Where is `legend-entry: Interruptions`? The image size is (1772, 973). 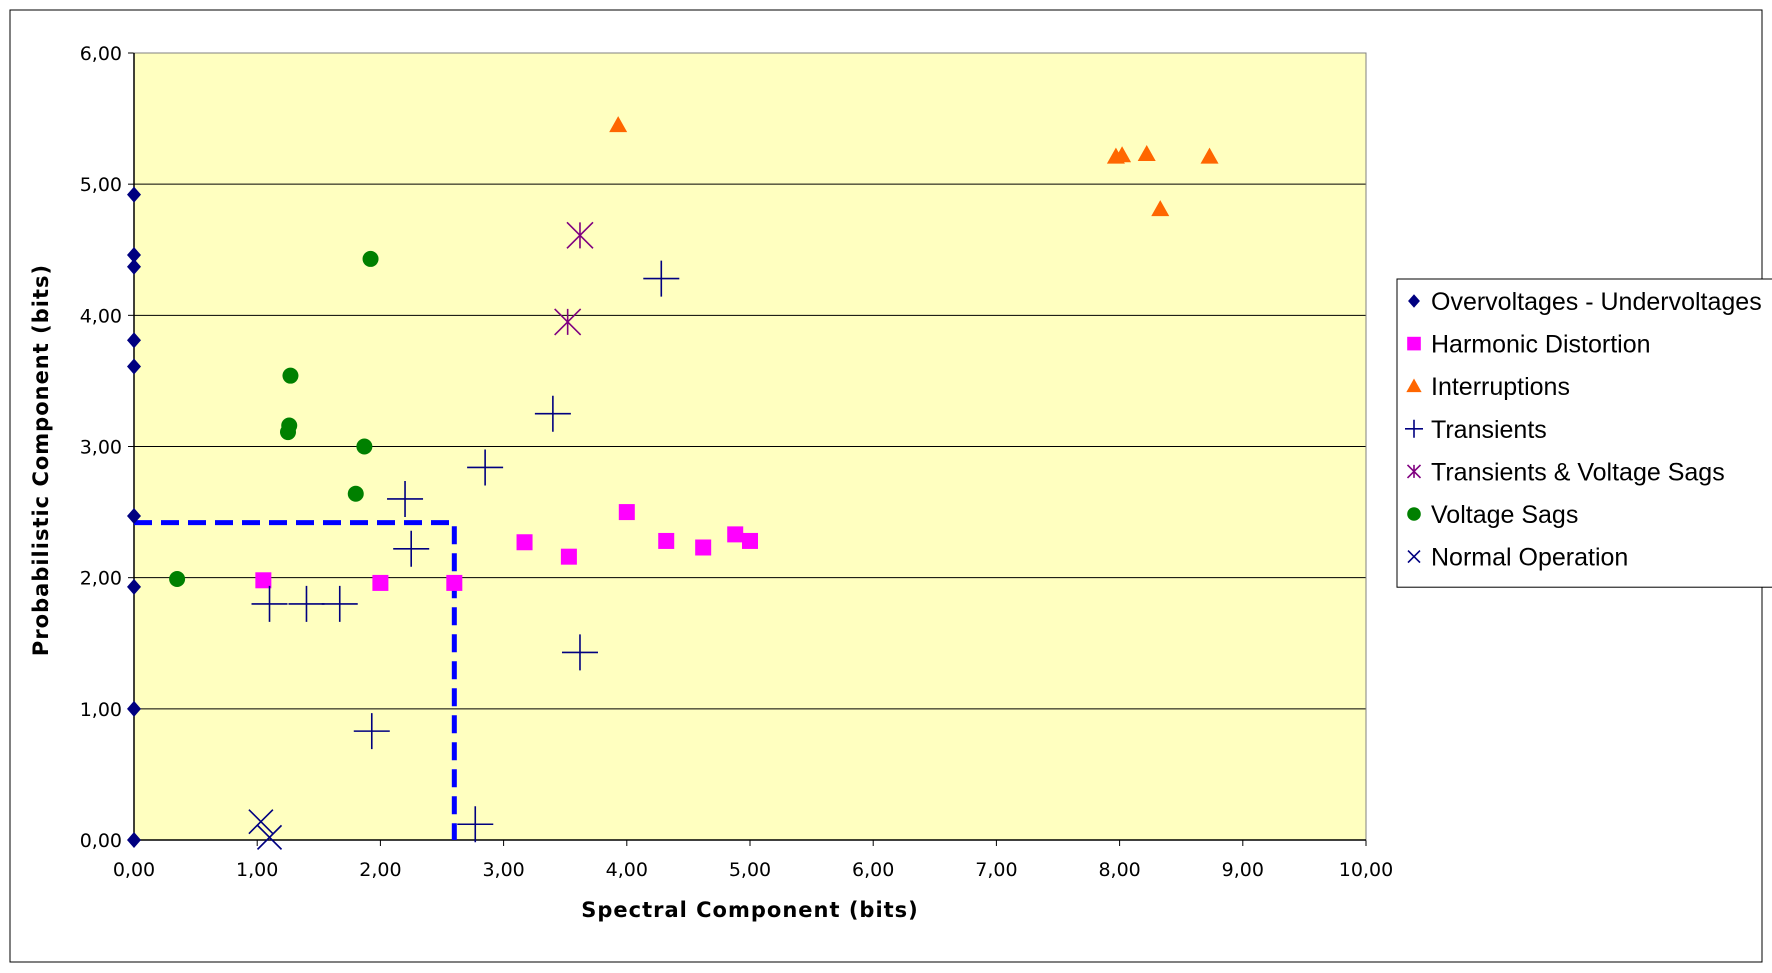
legend-entry: Interruptions is located at coordinates (1500, 387).